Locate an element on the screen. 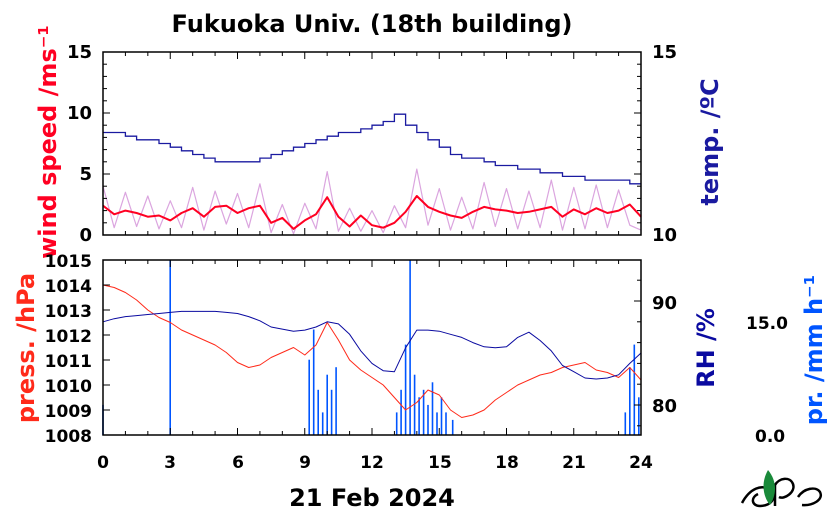 The image size is (834, 520). hour-tick-label: 3 is located at coordinates (170, 463).